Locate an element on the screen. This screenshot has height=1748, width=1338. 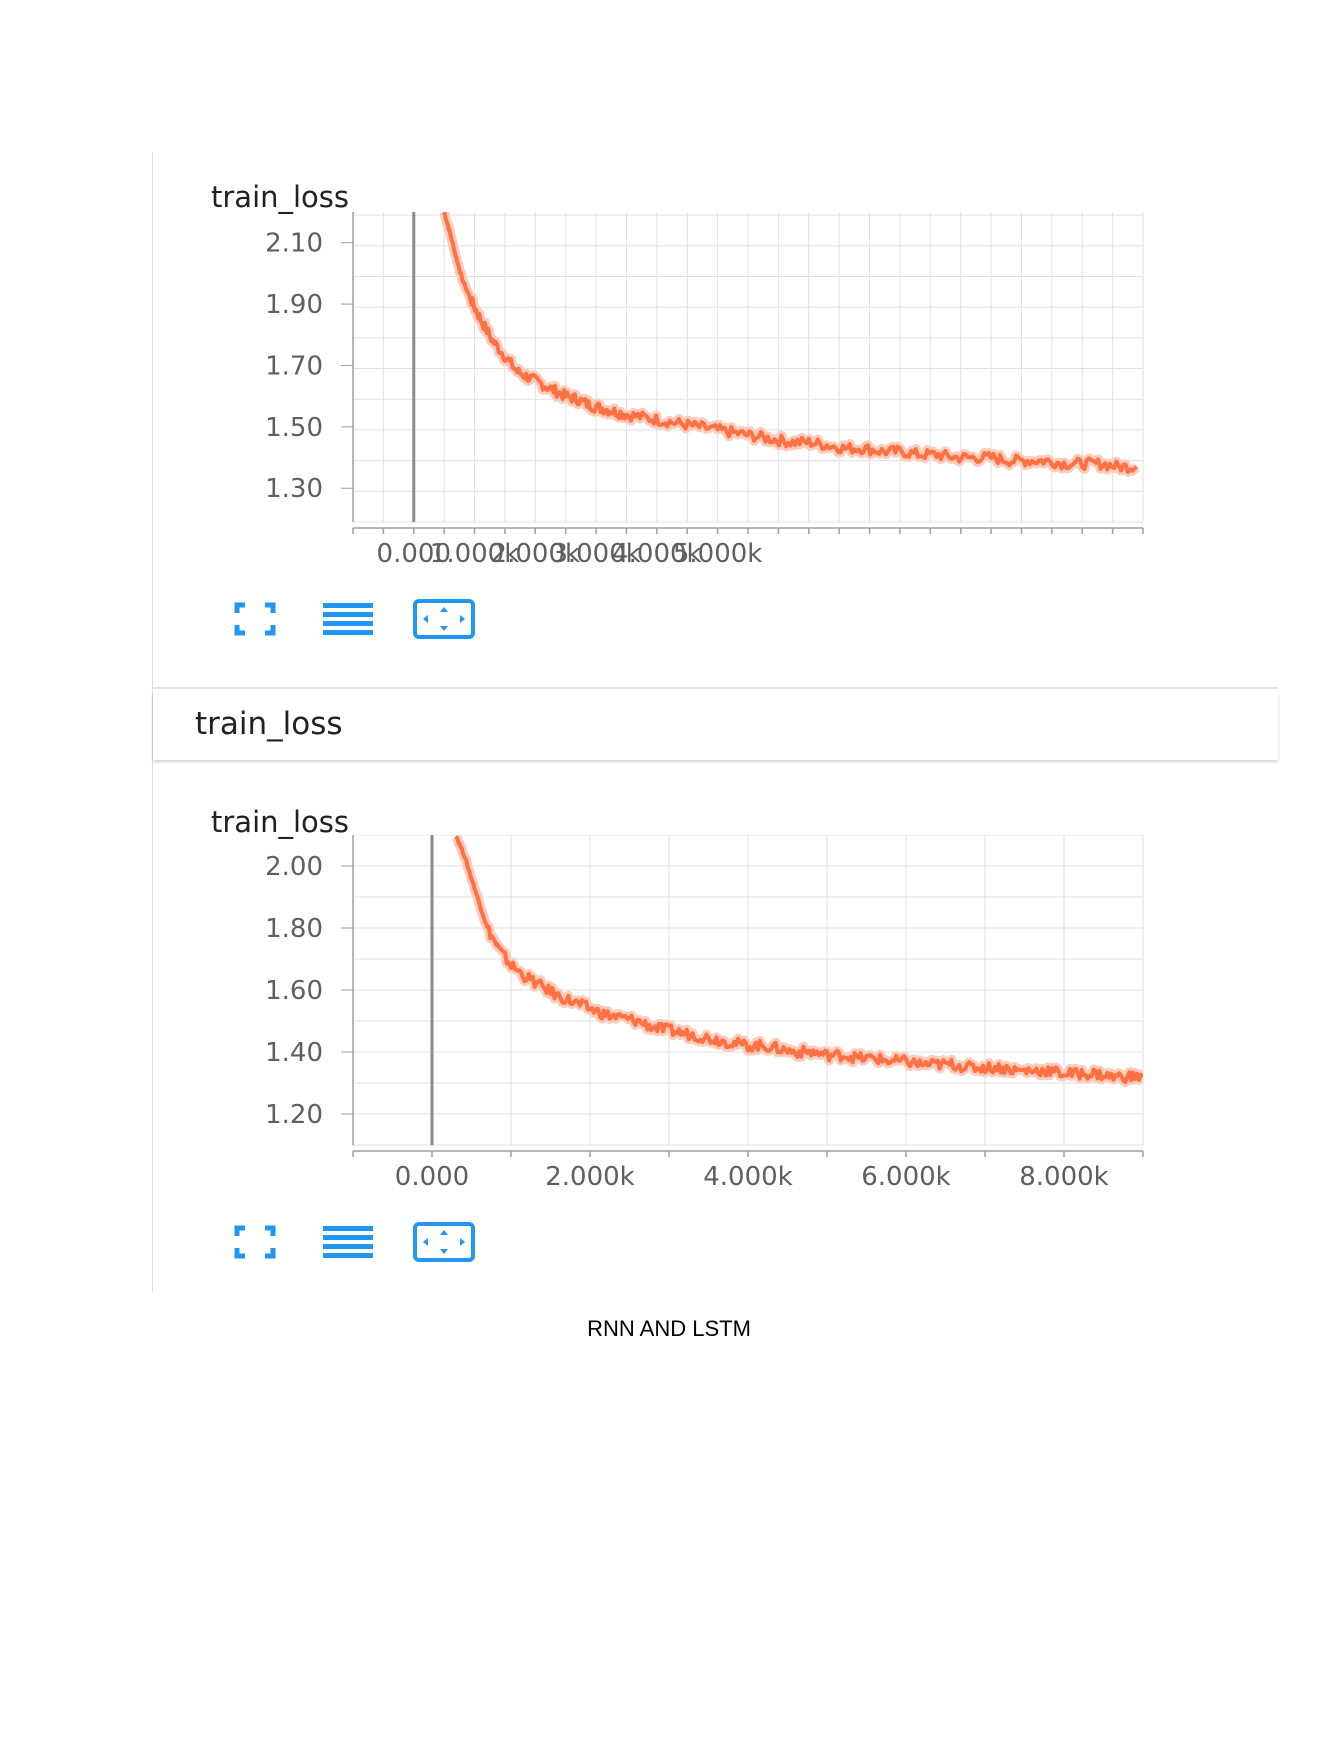
y-tick-label: 1.30 is located at coordinates (294, 489).